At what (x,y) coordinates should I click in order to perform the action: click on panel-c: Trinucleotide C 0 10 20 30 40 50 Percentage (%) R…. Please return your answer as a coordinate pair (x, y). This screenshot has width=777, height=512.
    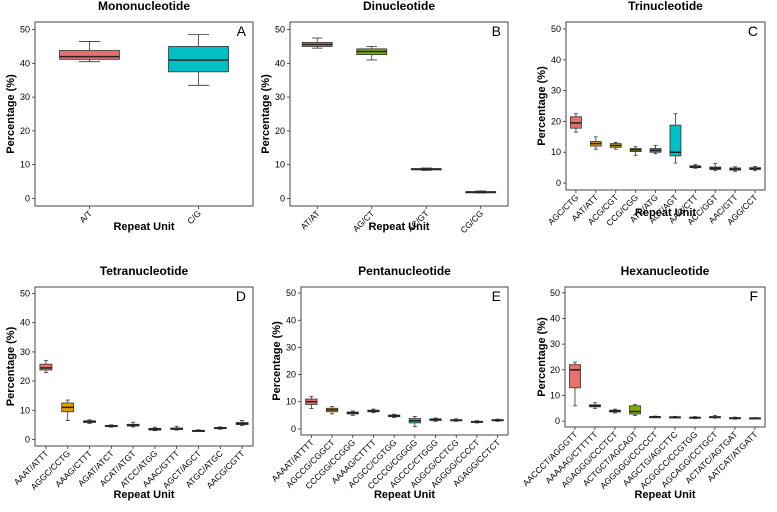
    Looking at the image, I should click on (651, 114).